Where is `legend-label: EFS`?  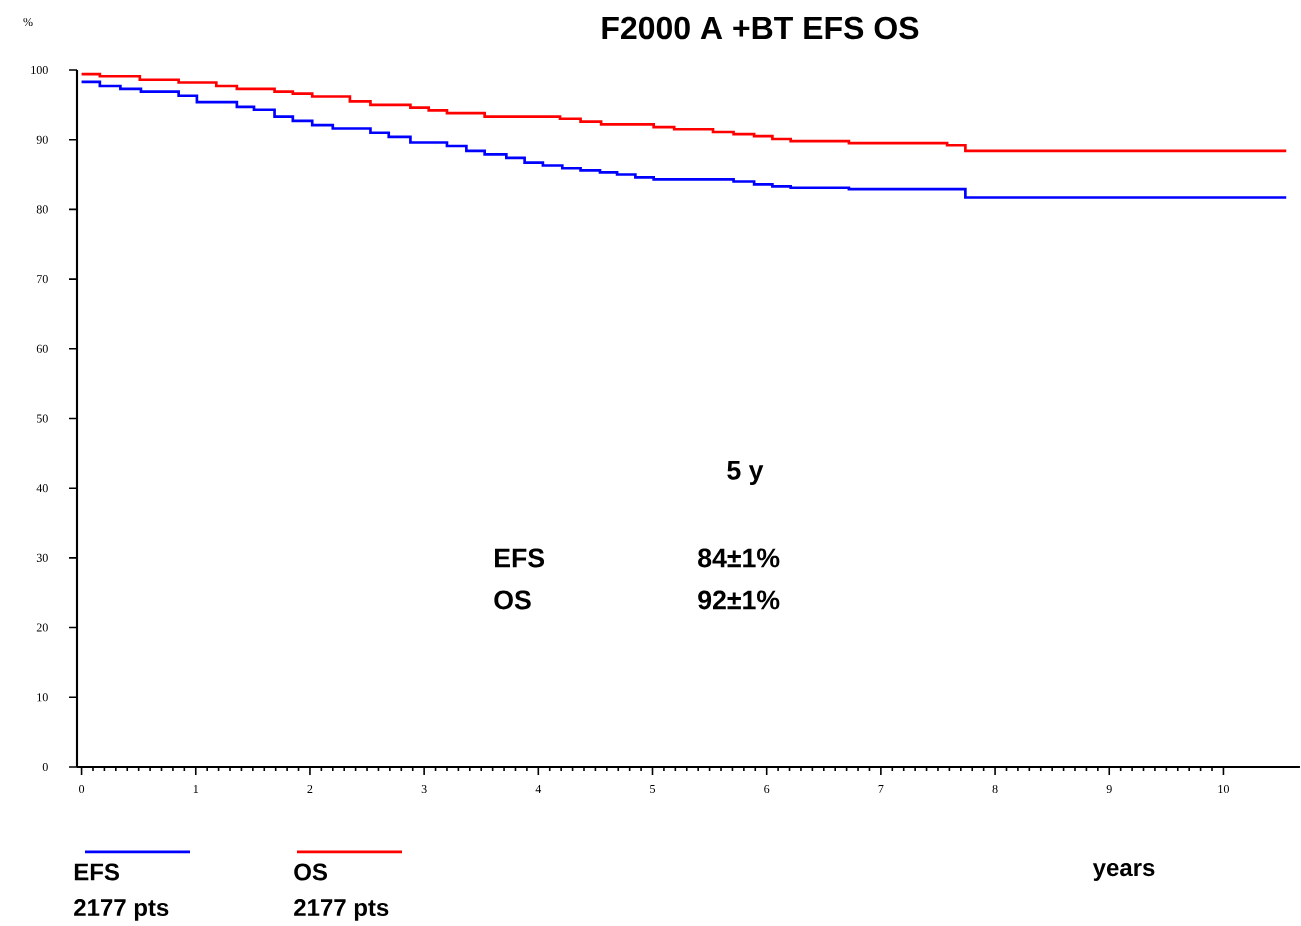
legend-label: EFS is located at coordinates (97, 872).